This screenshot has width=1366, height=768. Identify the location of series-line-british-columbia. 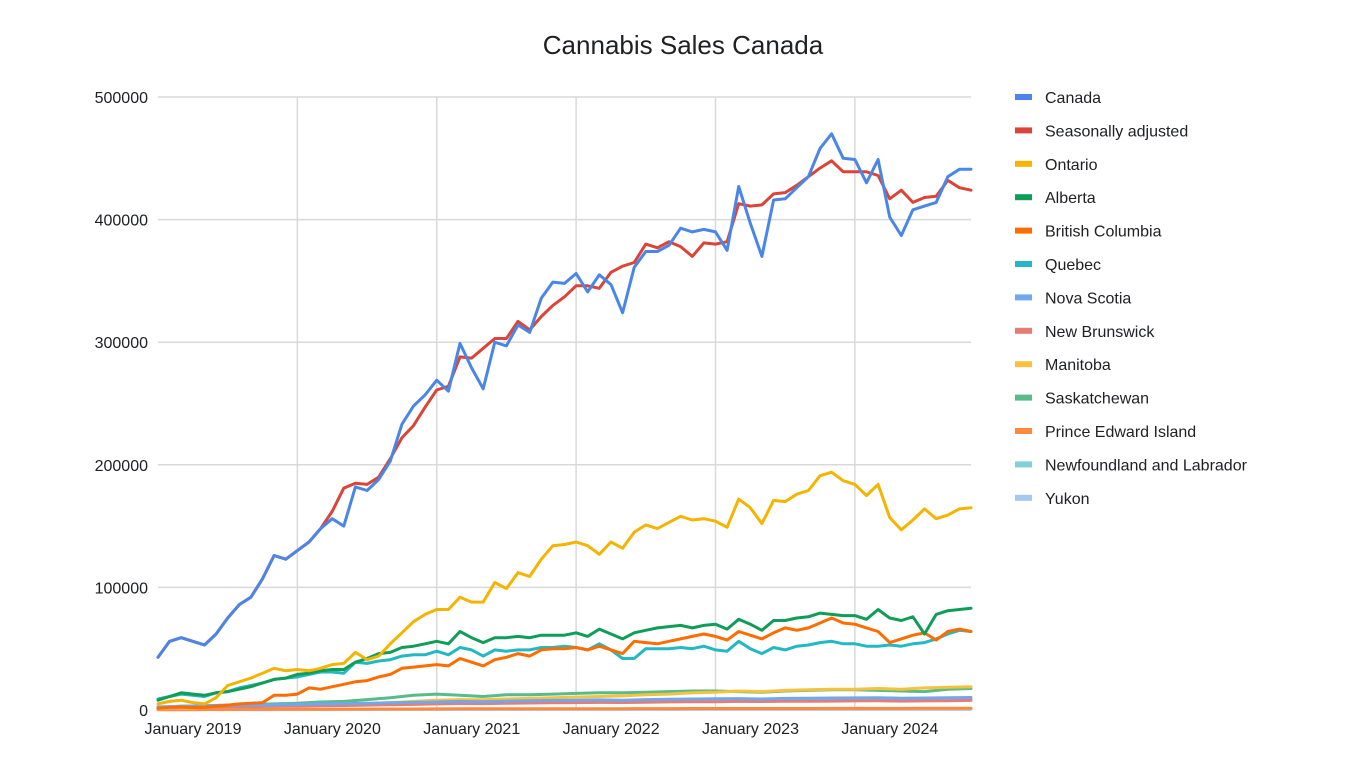
(564, 663).